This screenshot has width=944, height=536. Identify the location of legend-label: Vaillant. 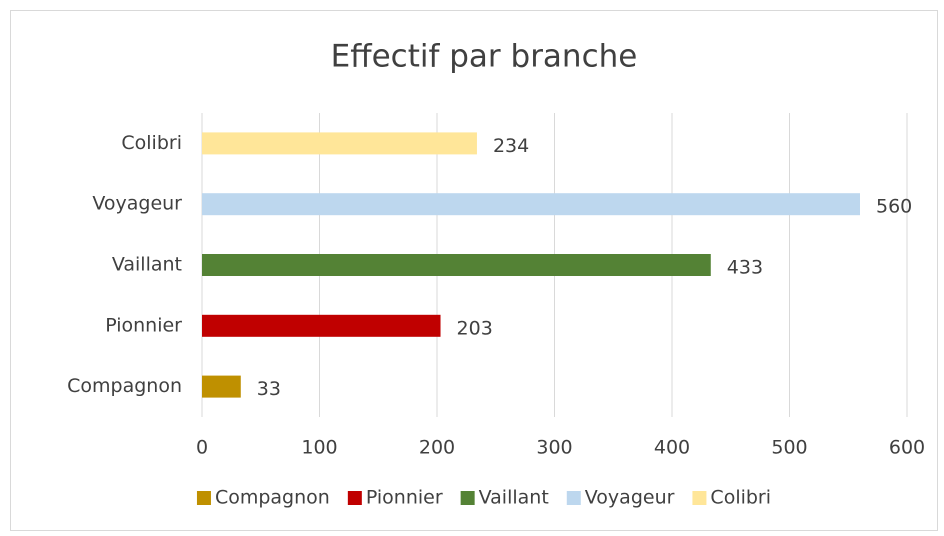
(514, 498).